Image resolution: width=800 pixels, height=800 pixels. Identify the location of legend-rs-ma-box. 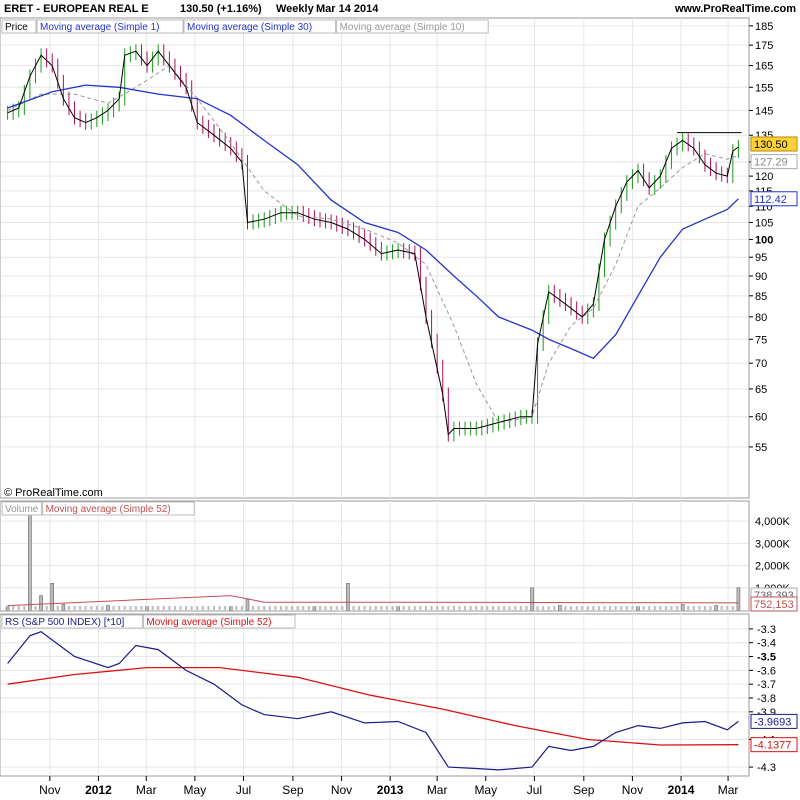
(219, 621).